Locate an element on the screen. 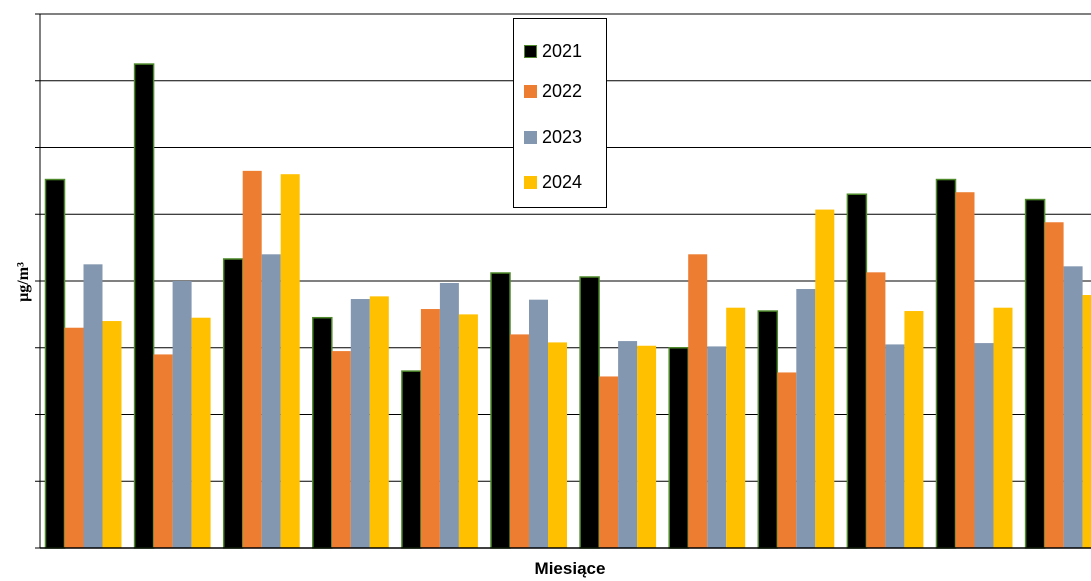  y-axis-label: µg/m³ is located at coordinates (23, 282).